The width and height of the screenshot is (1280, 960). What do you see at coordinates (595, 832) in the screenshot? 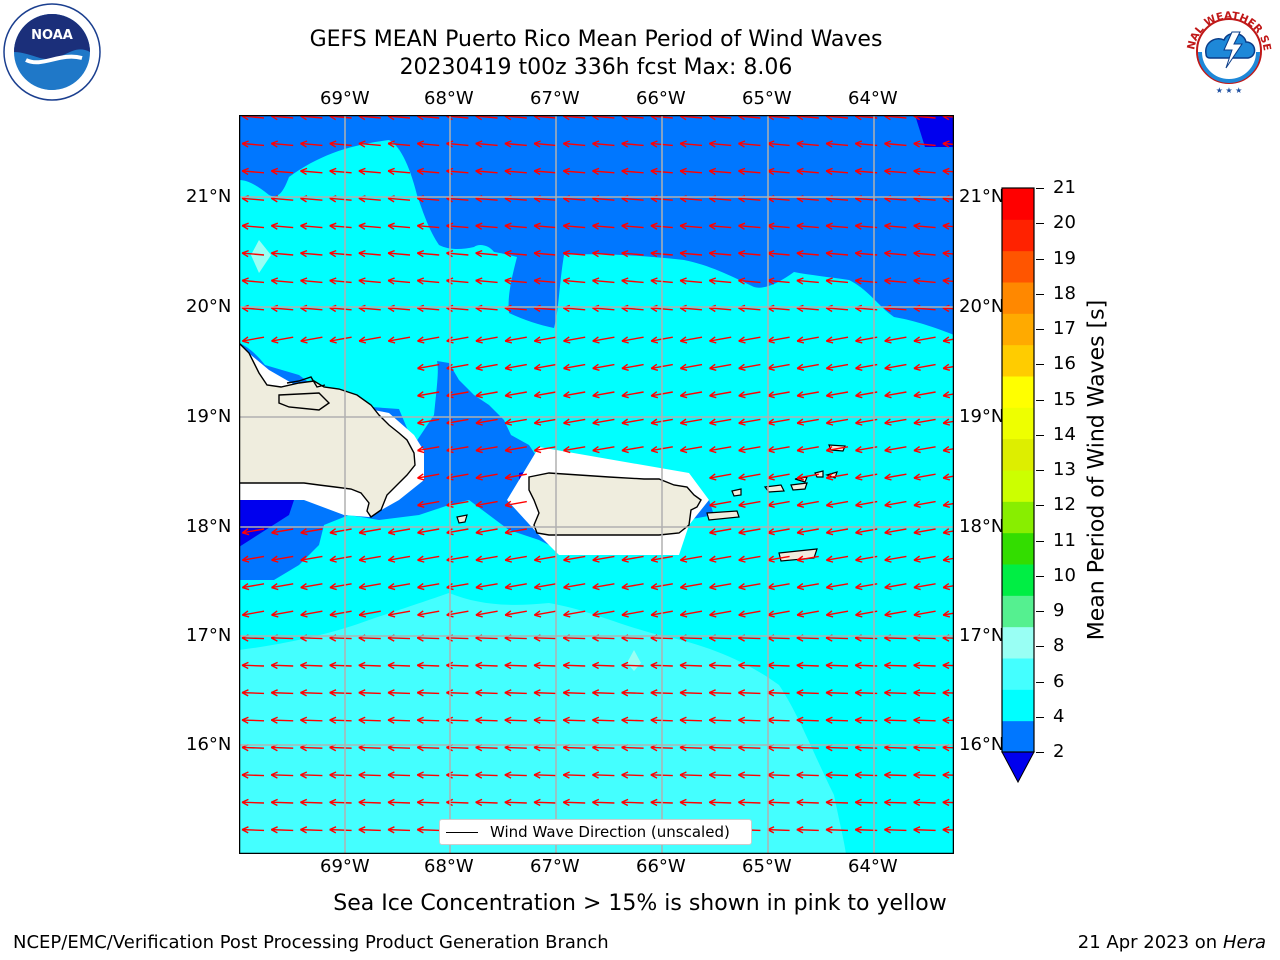
I see `map-legend: Wind Wave Direction (unscaled)` at bounding box center [595, 832].